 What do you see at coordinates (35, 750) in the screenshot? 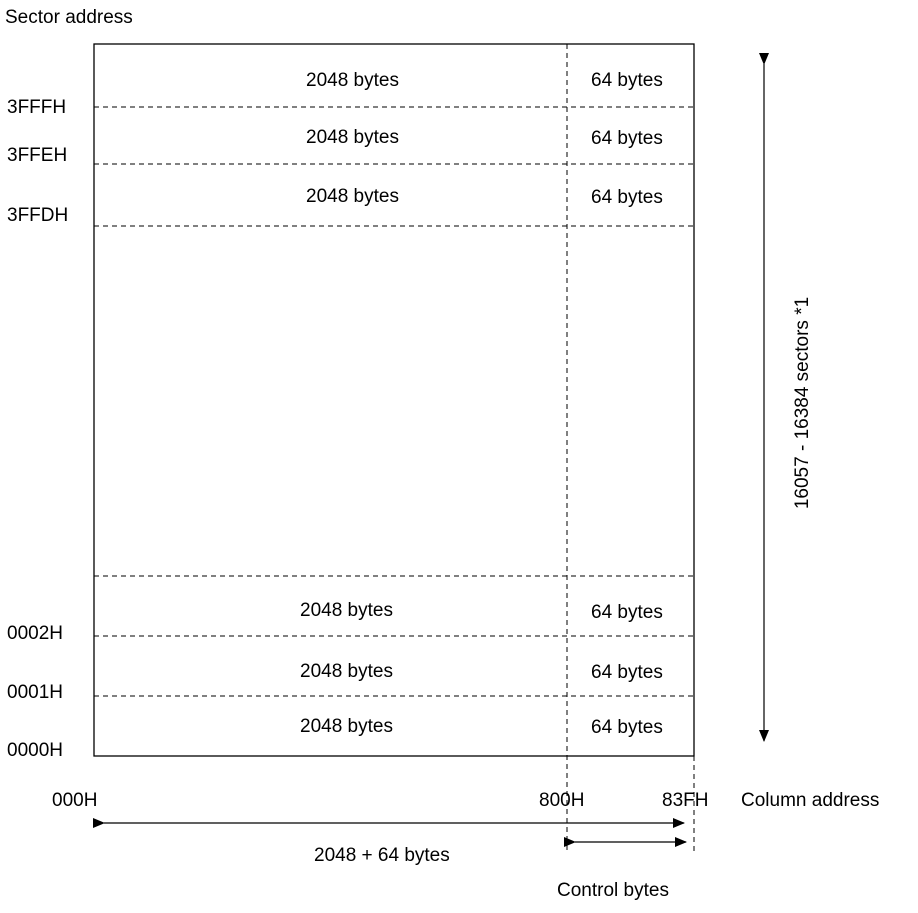
I see `sector-address: 0000H` at bounding box center [35, 750].